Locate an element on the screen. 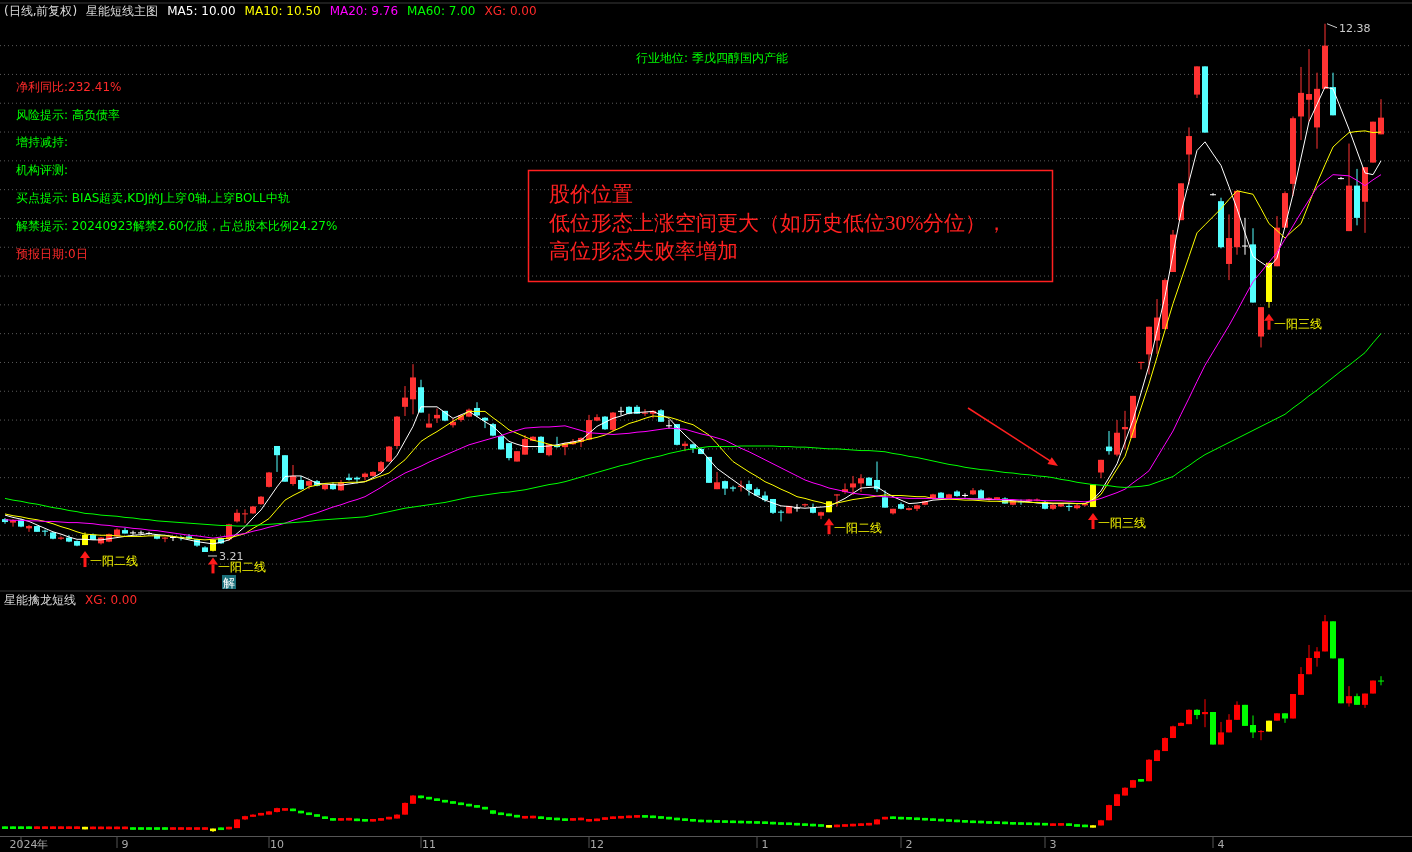 The height and width of the screenshot is (852, 1412). x-tick-label: 1 is located at coordinates (765, 844).